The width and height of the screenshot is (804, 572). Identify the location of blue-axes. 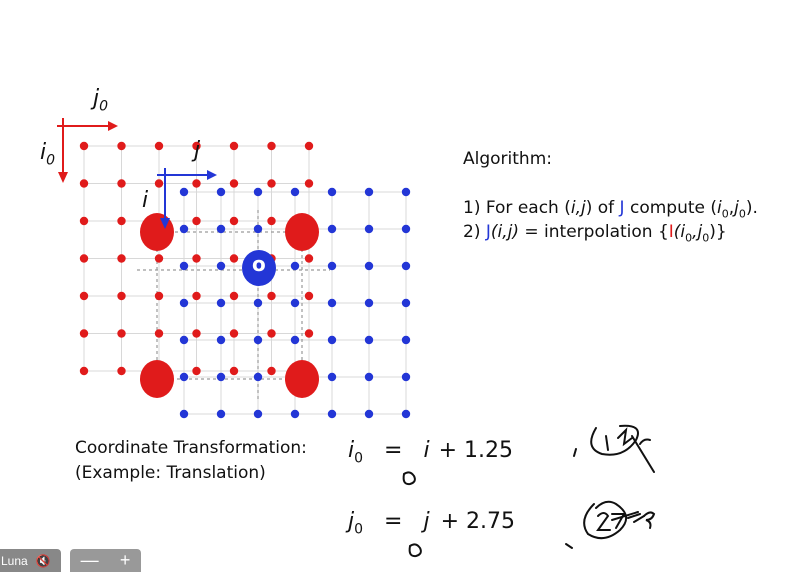
(187, 198).